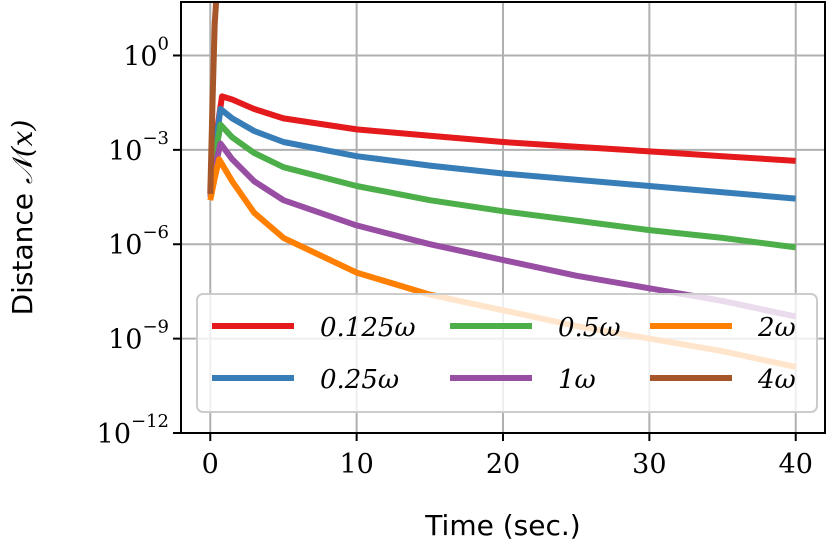  Describe the element at coordinates (649, 464) in the screenshot. I see `x-tick-label: 30` at that location.